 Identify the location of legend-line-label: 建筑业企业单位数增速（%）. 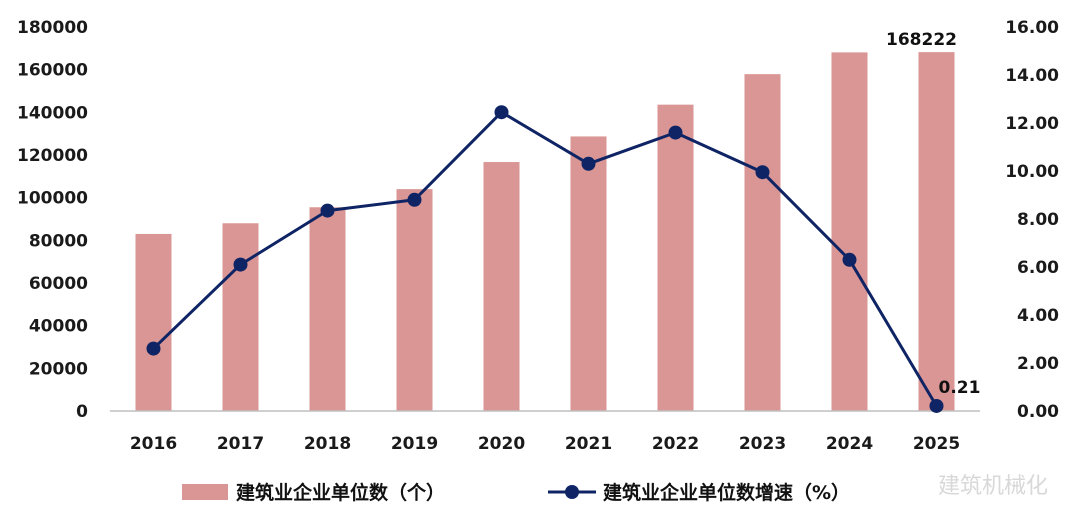
(726, 492).